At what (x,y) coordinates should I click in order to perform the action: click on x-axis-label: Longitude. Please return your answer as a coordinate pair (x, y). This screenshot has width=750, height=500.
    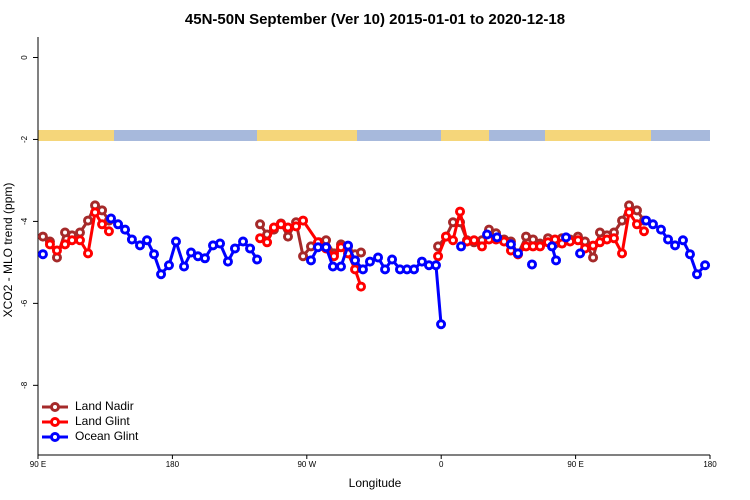
    Looking at the image, I should click on (375, 483).